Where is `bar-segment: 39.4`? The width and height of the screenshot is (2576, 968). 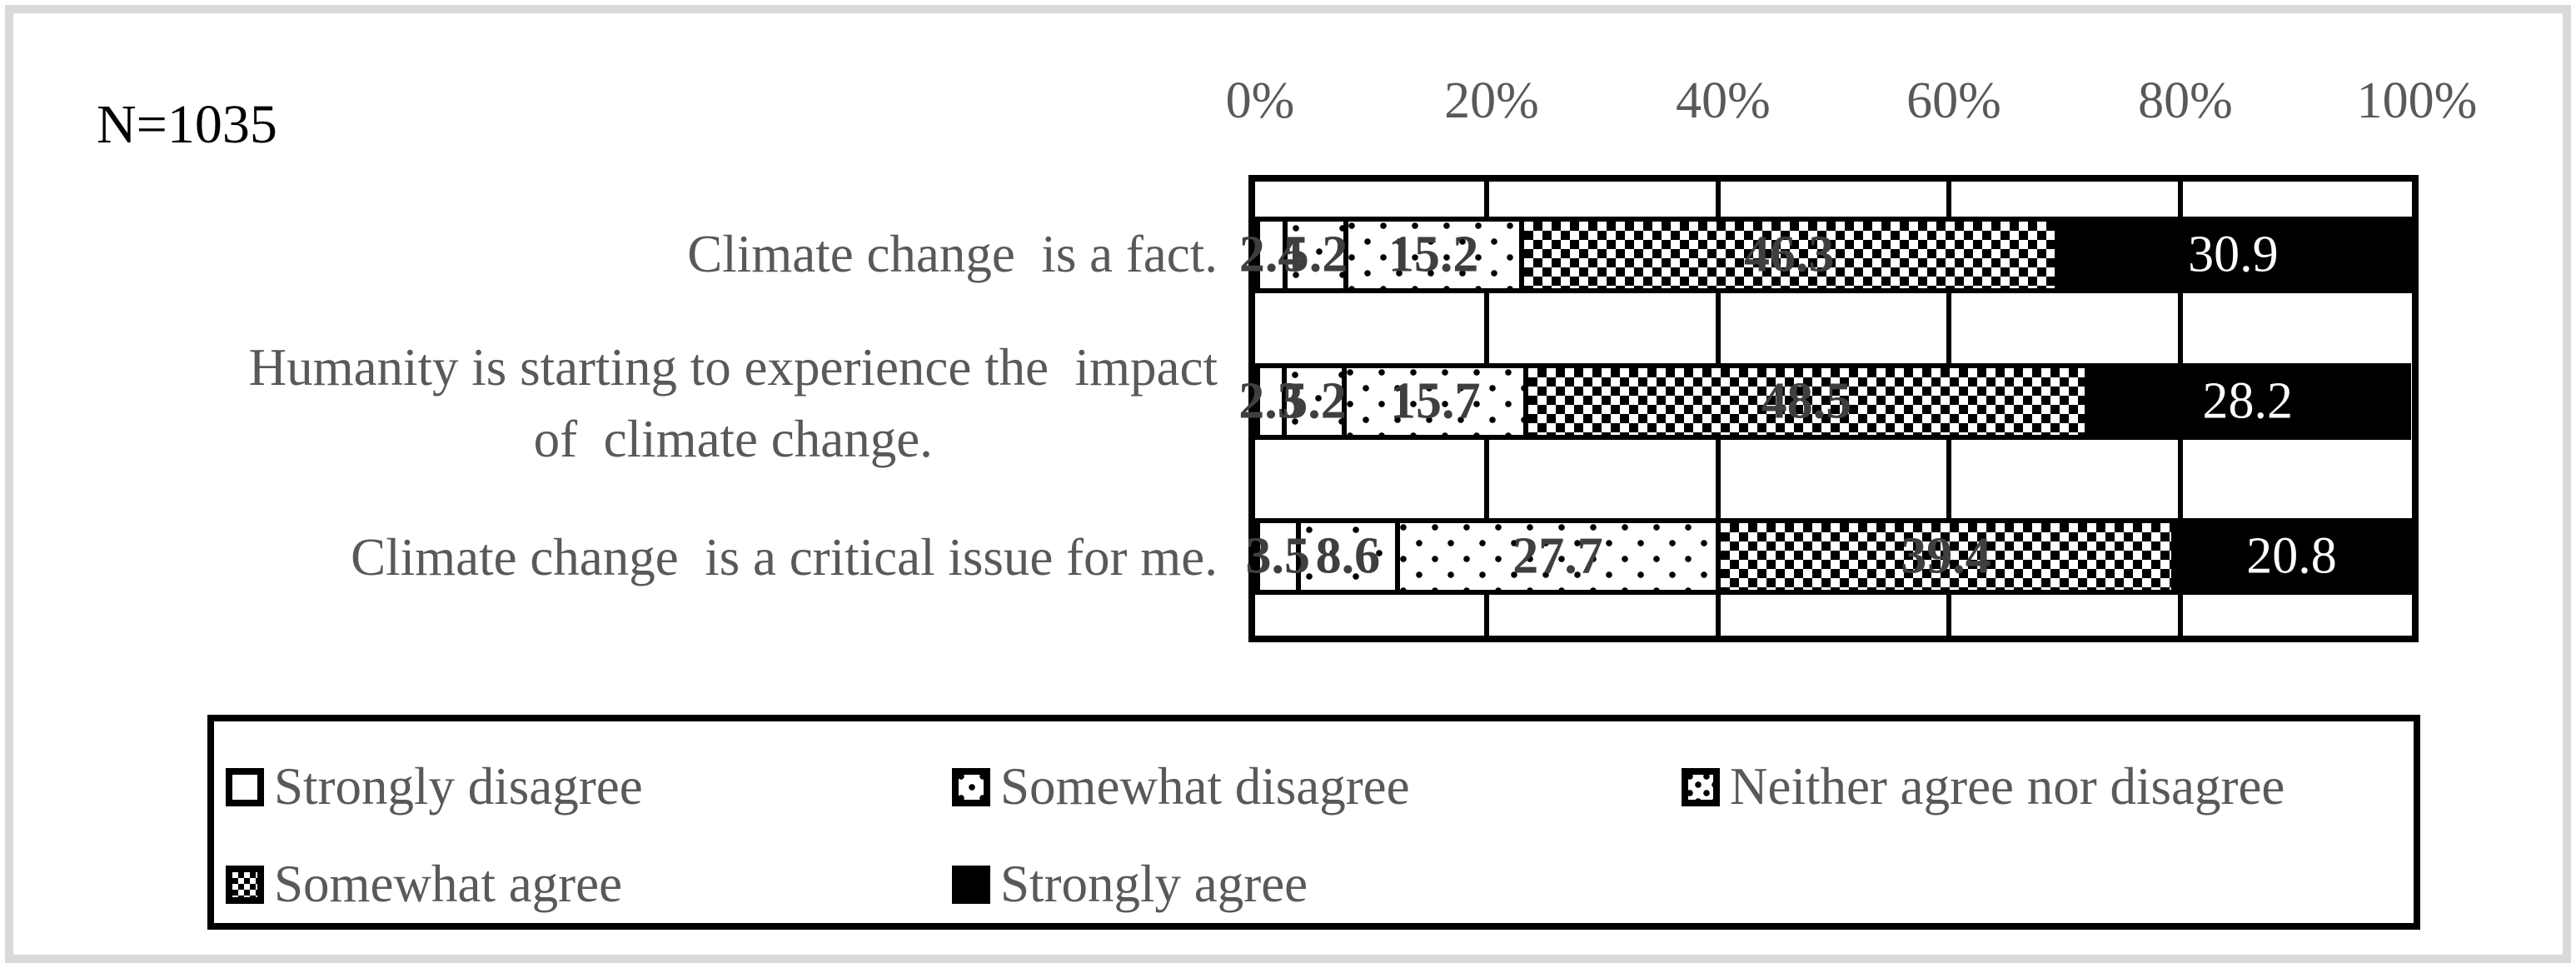 bar-segment: 39.4 is located at coordinates (1943, 556).